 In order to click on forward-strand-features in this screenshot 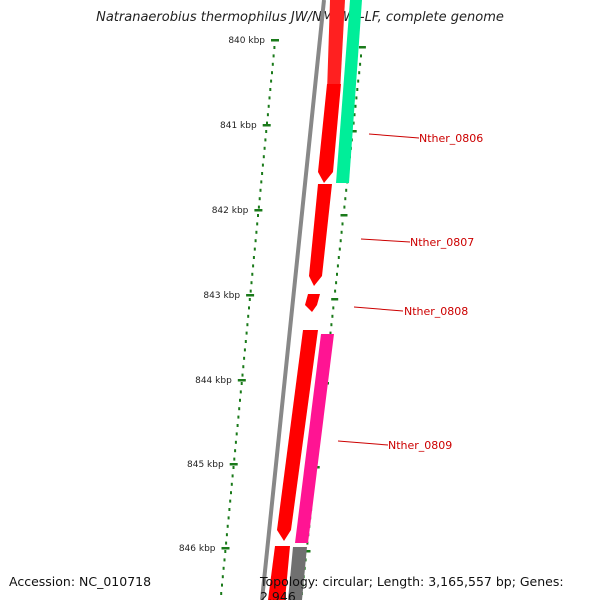, I will do `click(306, 300)`.